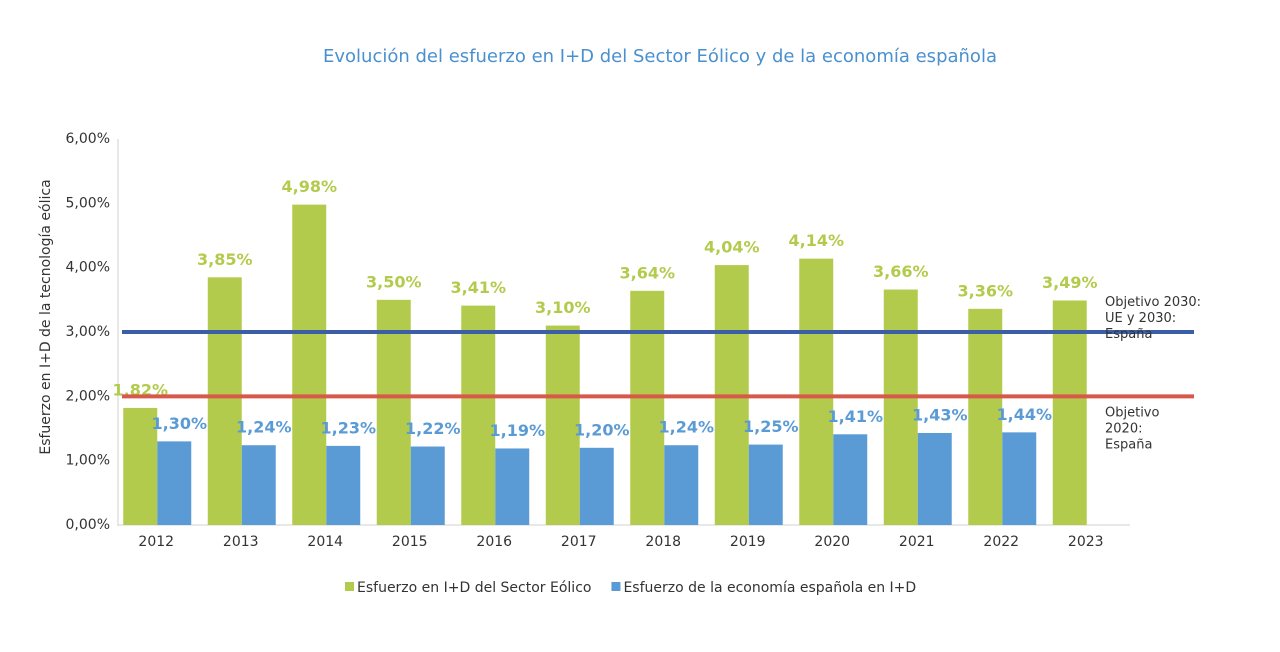  Describe the element at coordinates (1086, 542) in the screenshot. I see `x-tick-label: 2023` at that location.